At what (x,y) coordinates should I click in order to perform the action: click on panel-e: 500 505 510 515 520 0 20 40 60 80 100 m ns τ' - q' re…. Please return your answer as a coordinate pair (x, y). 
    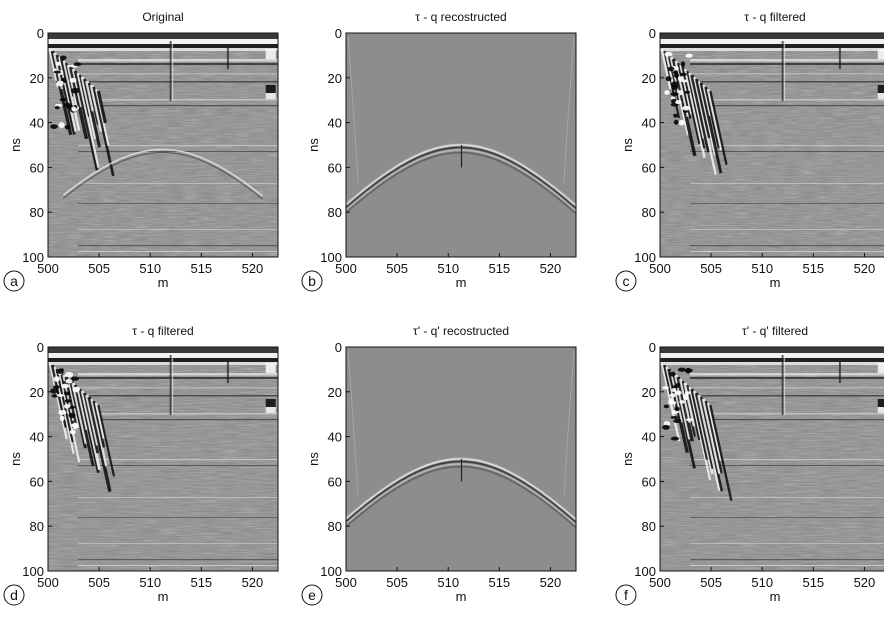
    Looking at the image, I should click on (439, 465).